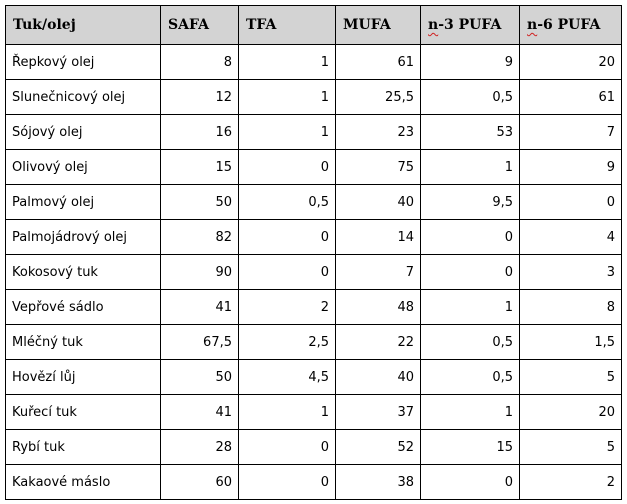 The image size is (627, 504). Describe the element at coordinates (83, 342) in the screenshot. I see `cell-fat-name: Mléčný tuk` at that location.